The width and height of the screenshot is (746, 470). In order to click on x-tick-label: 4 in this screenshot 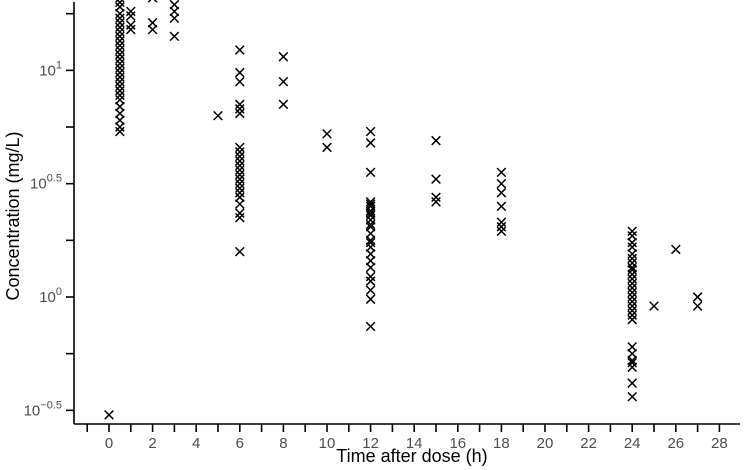, I will do `click(196, 443)`.